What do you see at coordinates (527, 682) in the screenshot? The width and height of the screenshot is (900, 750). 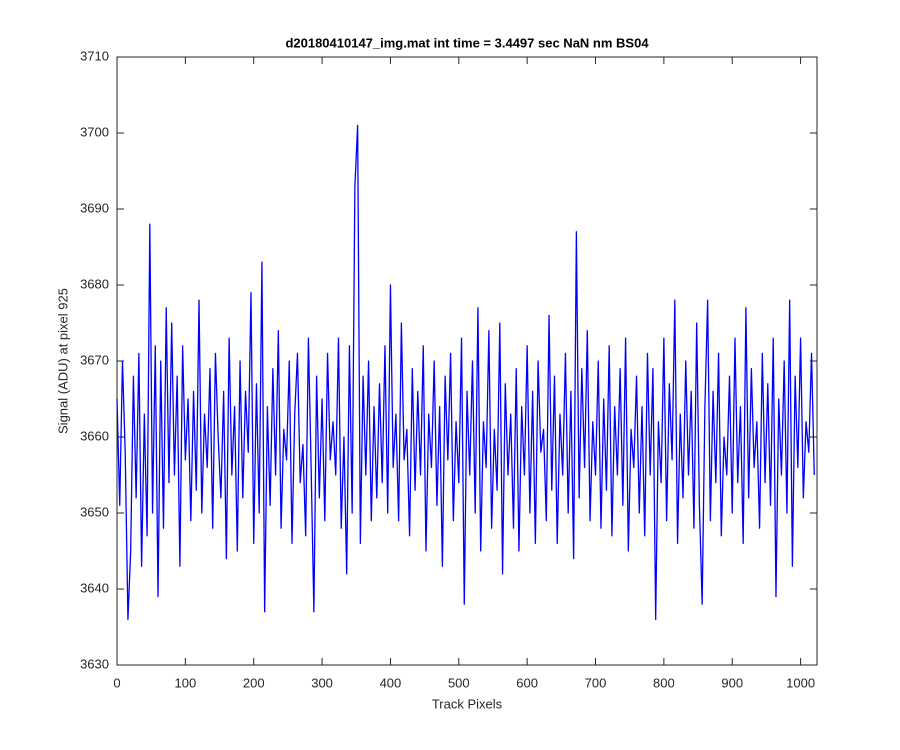 I see `x-tick-label: 600` at bounding box center [527, 682].